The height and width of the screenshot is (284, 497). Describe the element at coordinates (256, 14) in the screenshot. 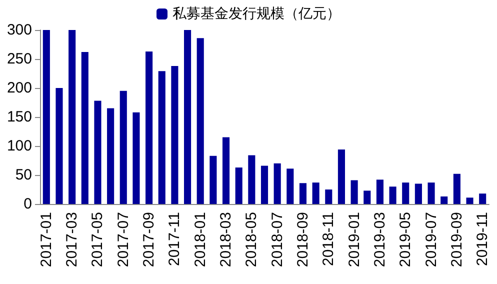

I see `legend-label: 私募基金发行规模（亿元）` at that location.